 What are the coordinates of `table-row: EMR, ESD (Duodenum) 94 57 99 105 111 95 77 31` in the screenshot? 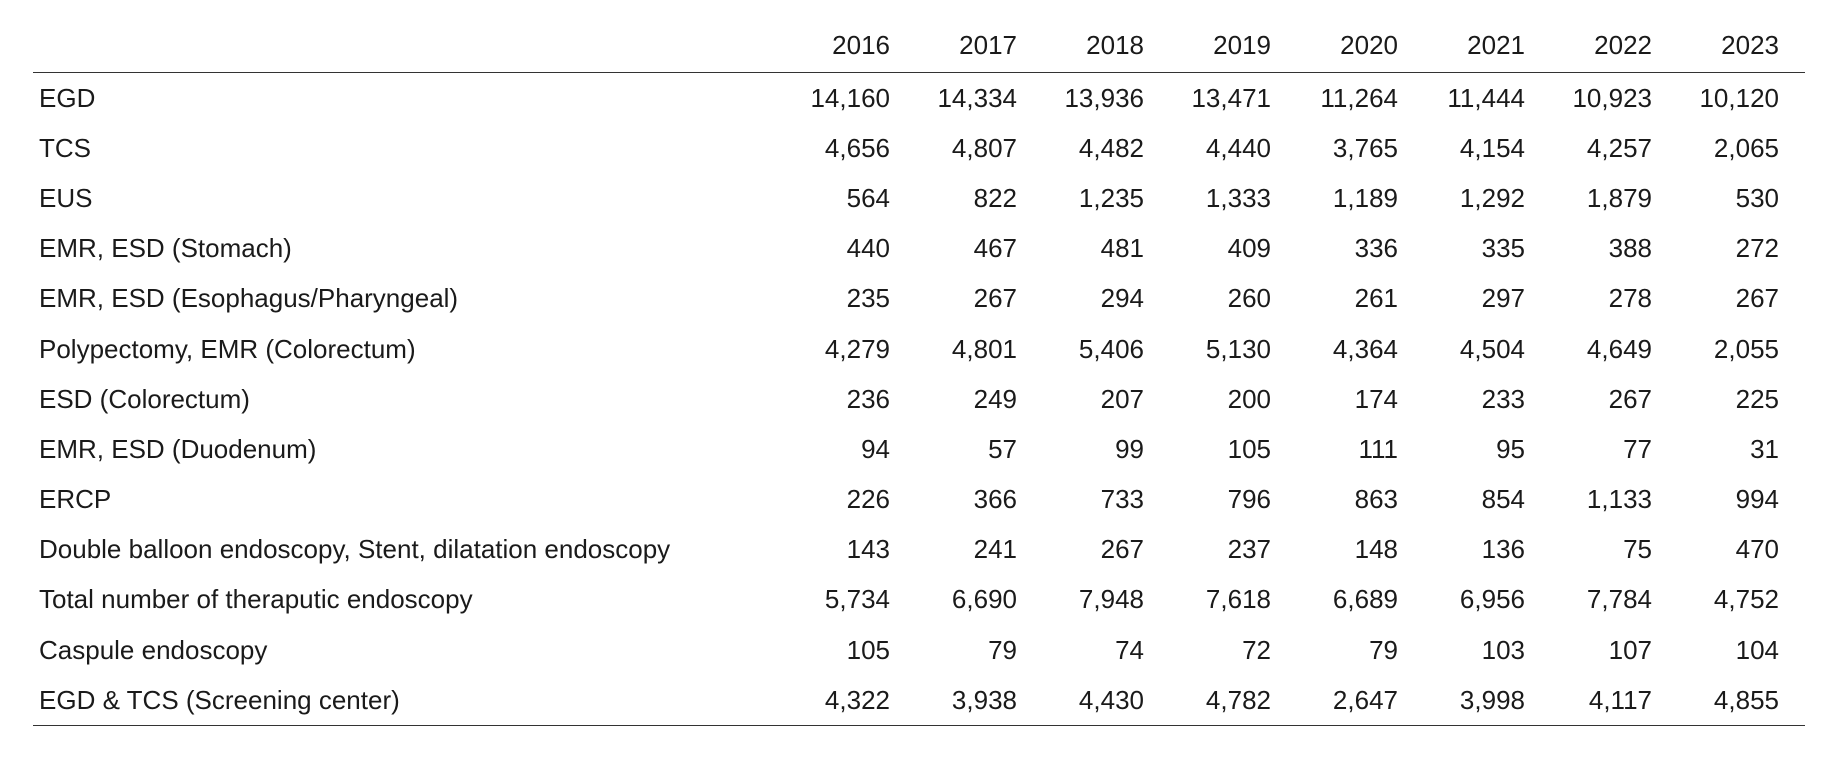 It's located at (919, 449).